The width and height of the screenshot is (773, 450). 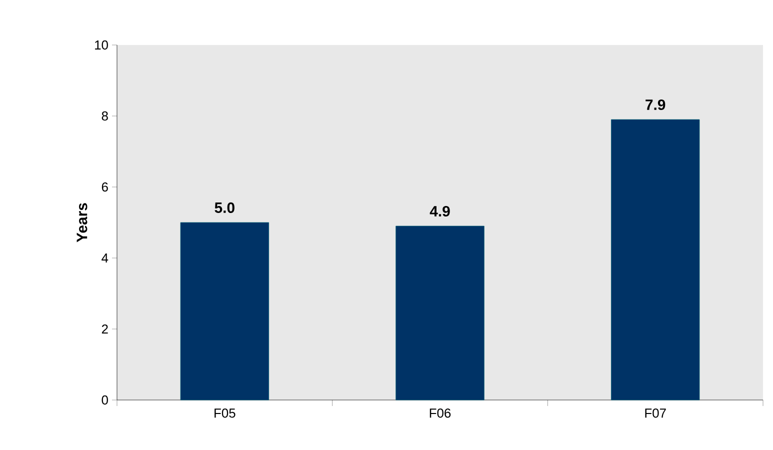 I want to click on x-tick-label: F05, so click(x=225, y=413).